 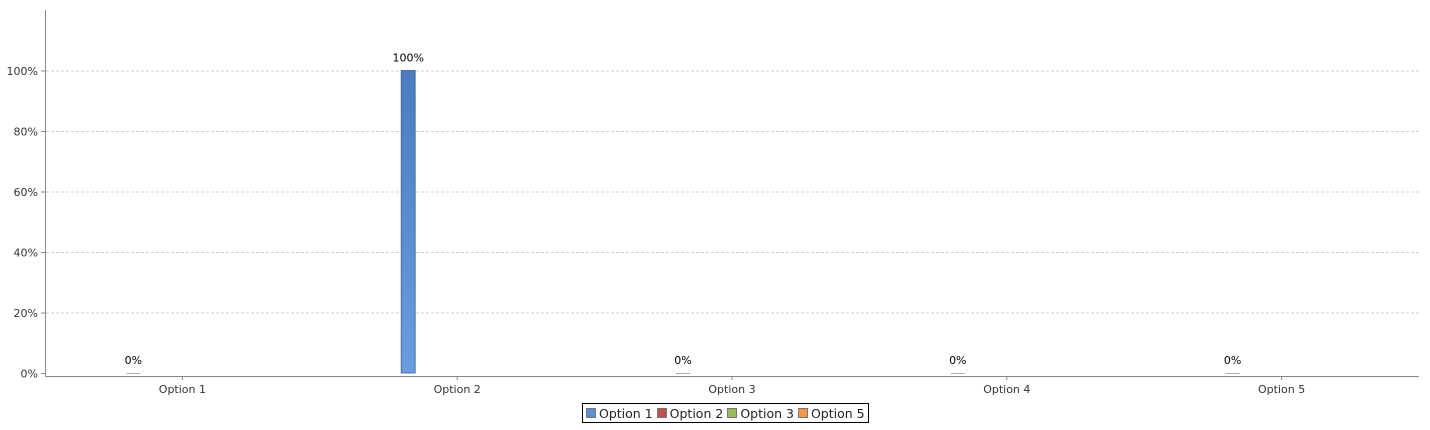 What do you see at coordinates (731, 389) in the screenshot?
I see `x-tick-label: Option 3` at bounding box center [731, 389].